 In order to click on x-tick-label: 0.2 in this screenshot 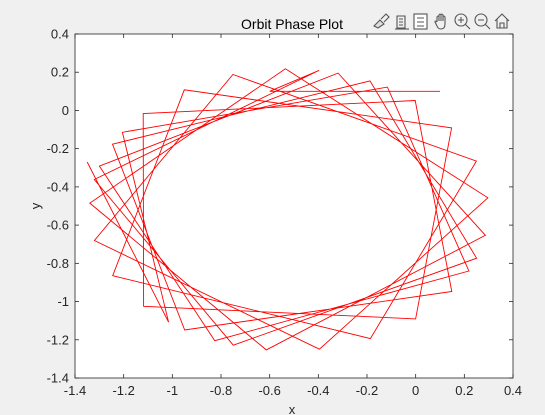, I will do `click(464, 390)`.